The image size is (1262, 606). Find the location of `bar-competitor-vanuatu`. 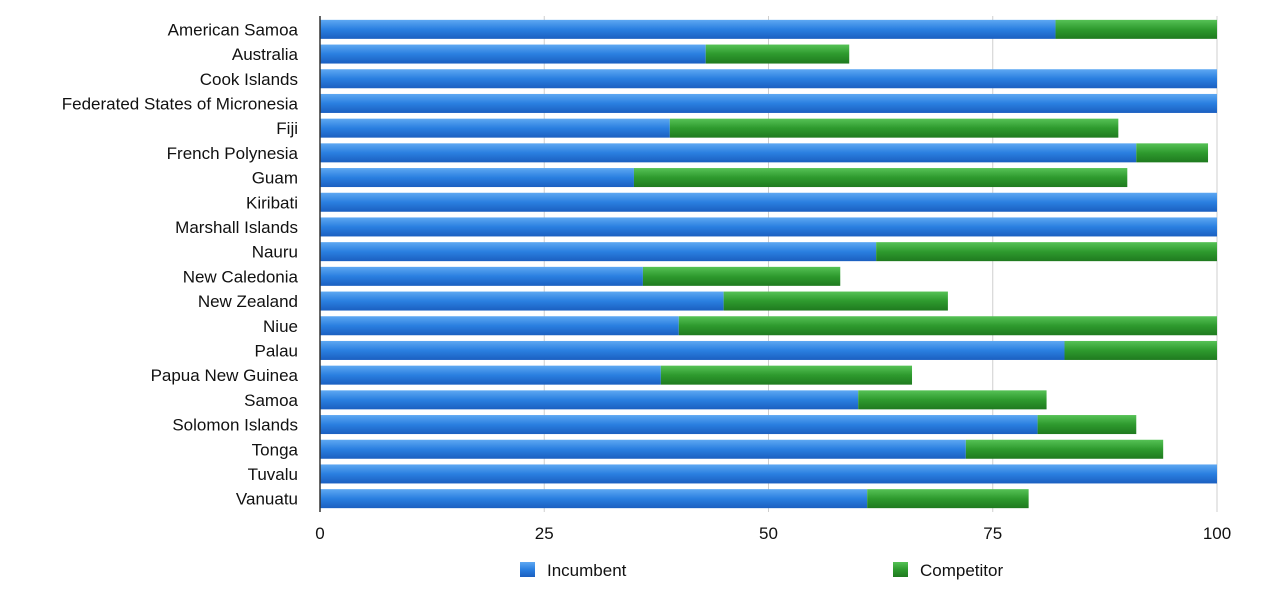

bar-competitor-vanuatu is located at coordinates (948, 499).